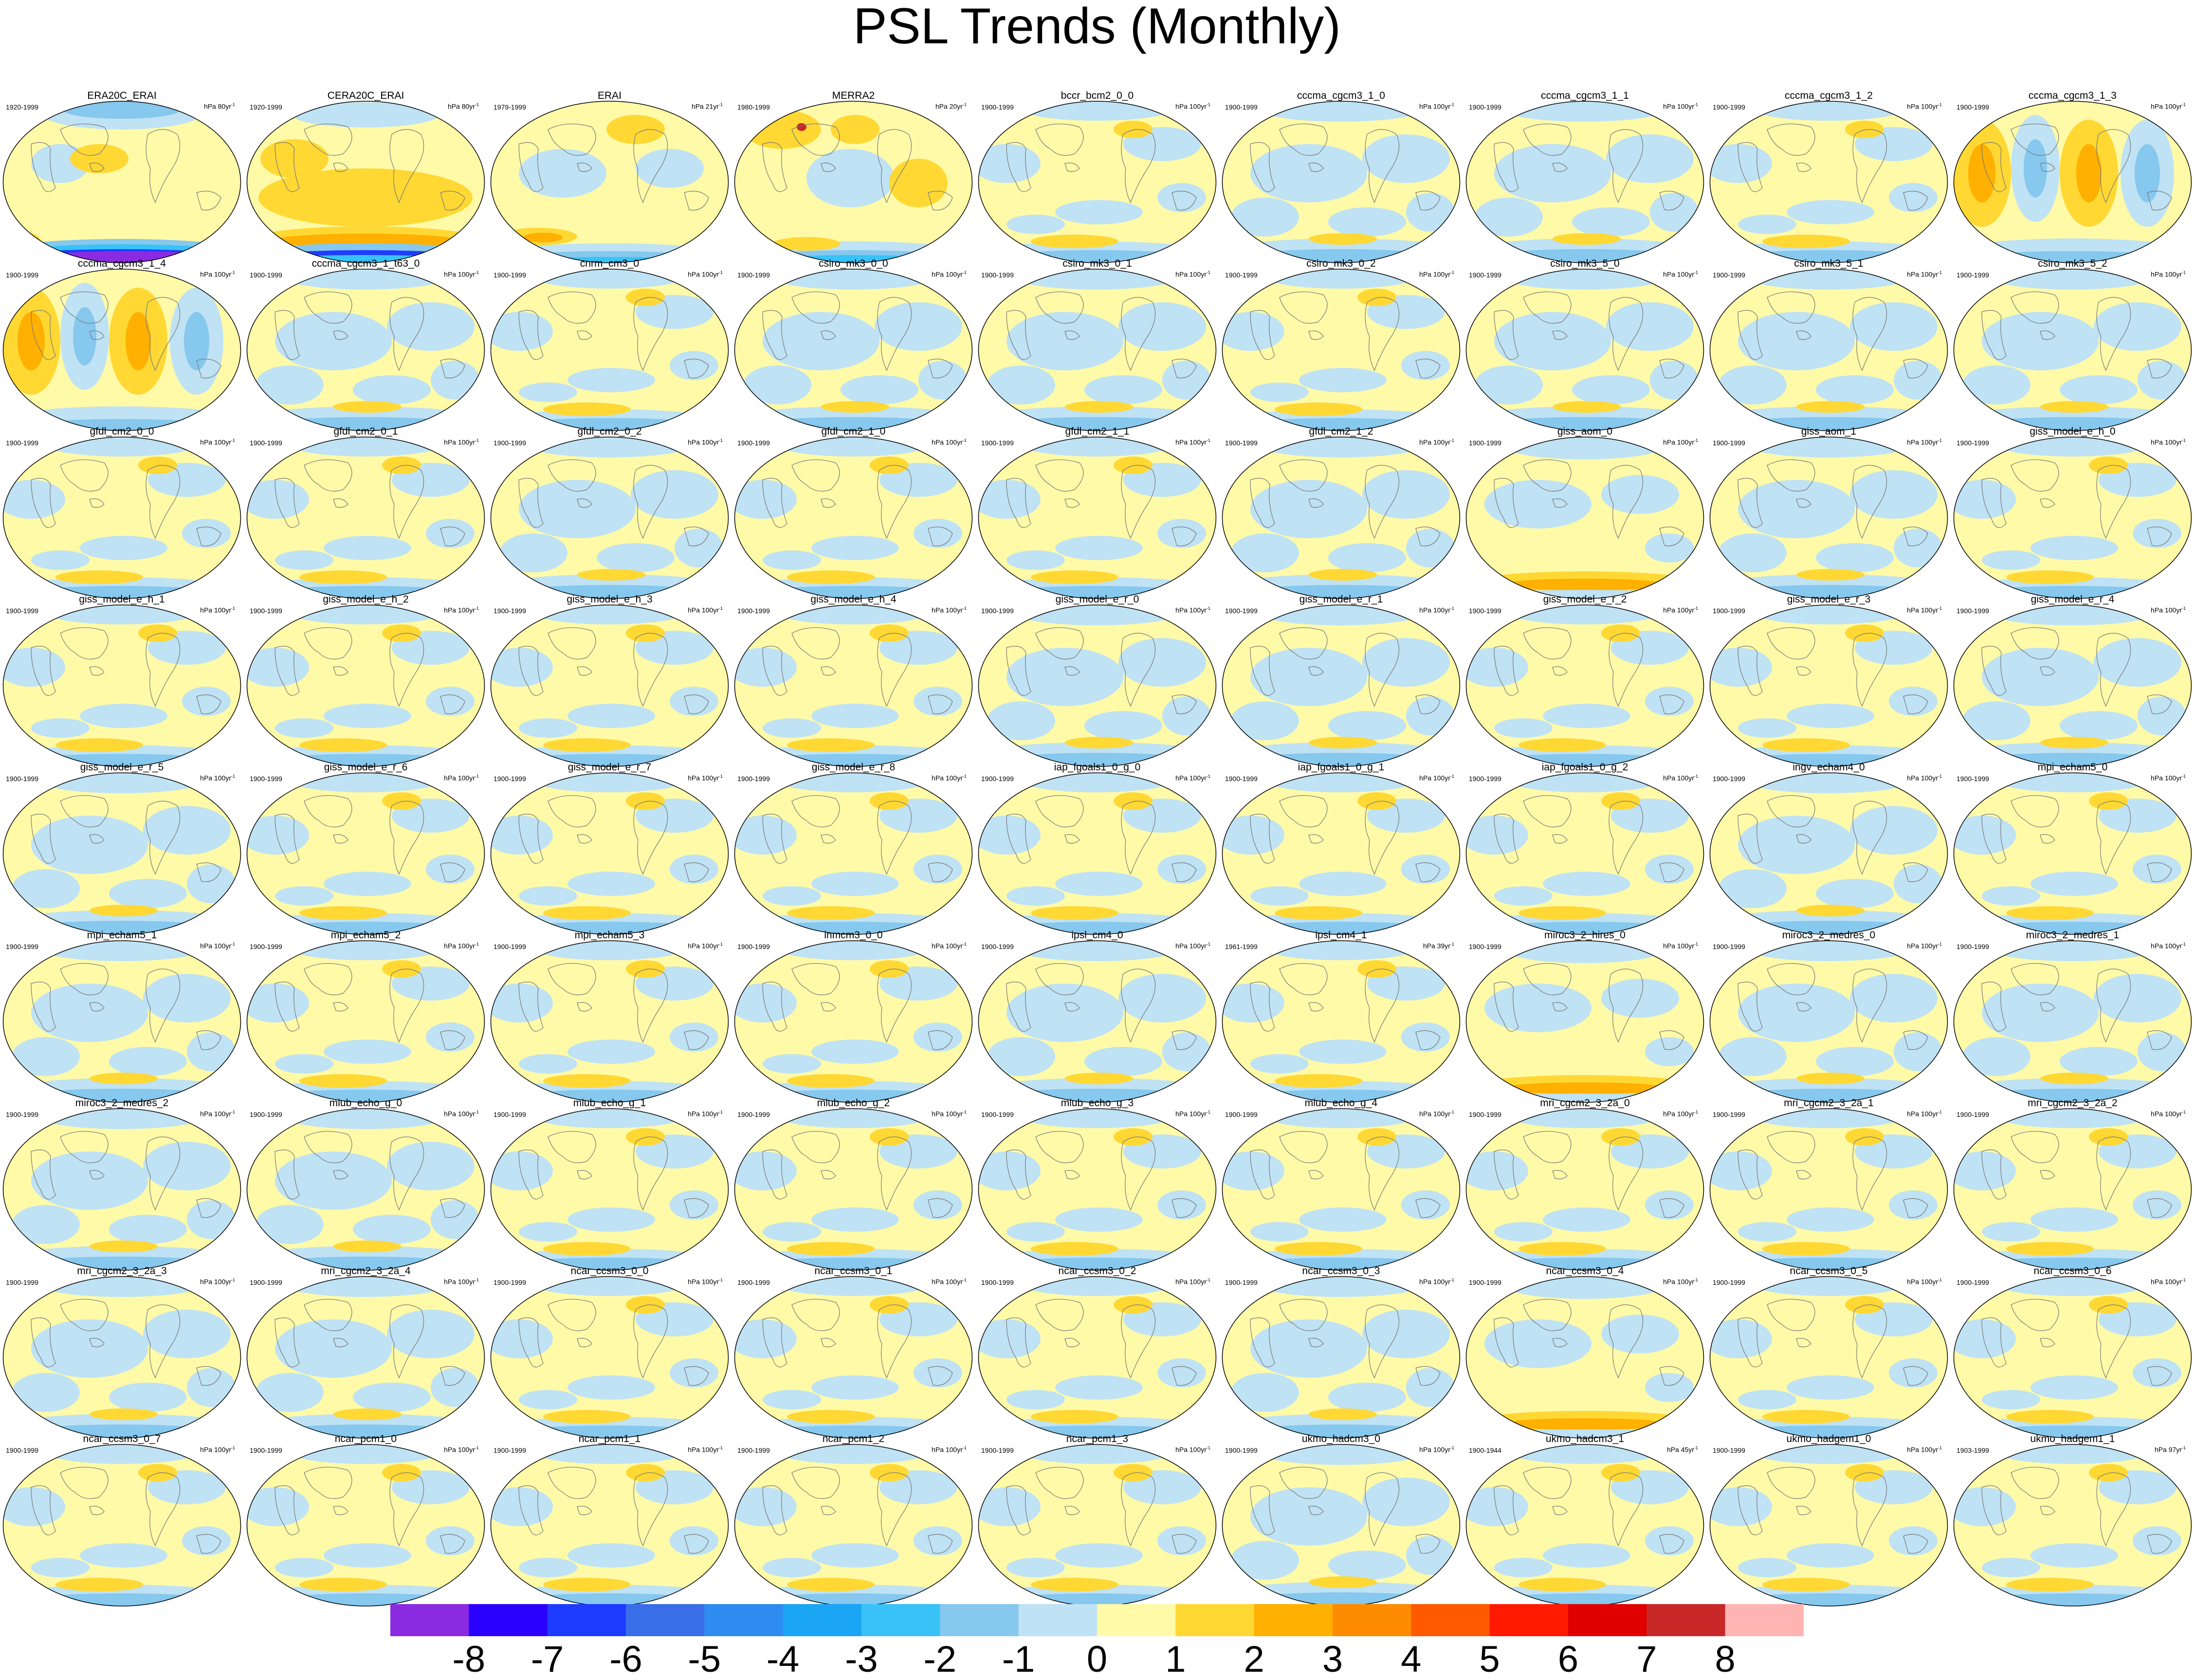  I want to click on panel-title: ingv_echam4_0, so click(1828, 767).